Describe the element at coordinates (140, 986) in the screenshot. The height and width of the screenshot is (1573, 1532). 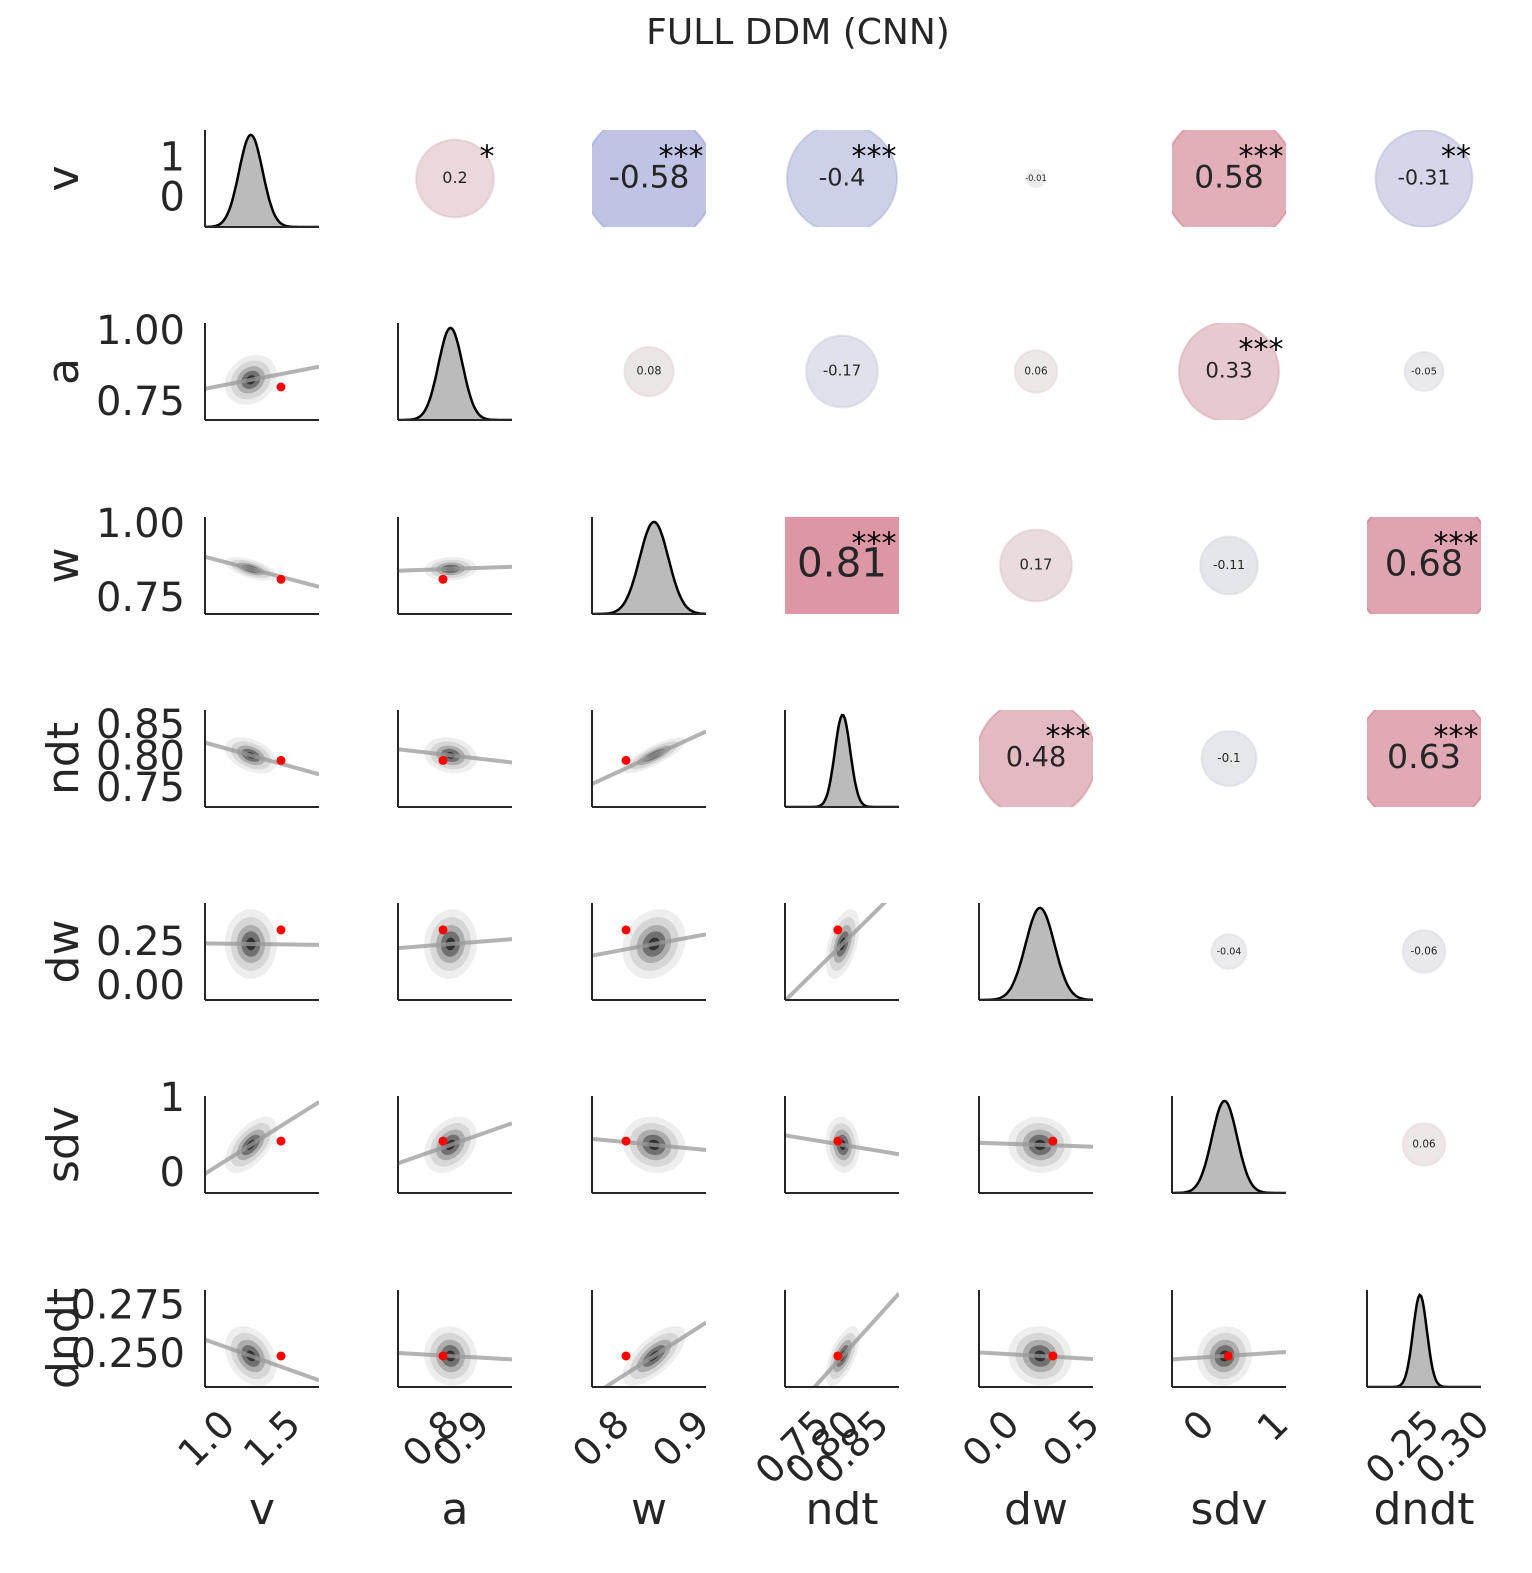
I see `y-tick-label: 0.00` at that location.